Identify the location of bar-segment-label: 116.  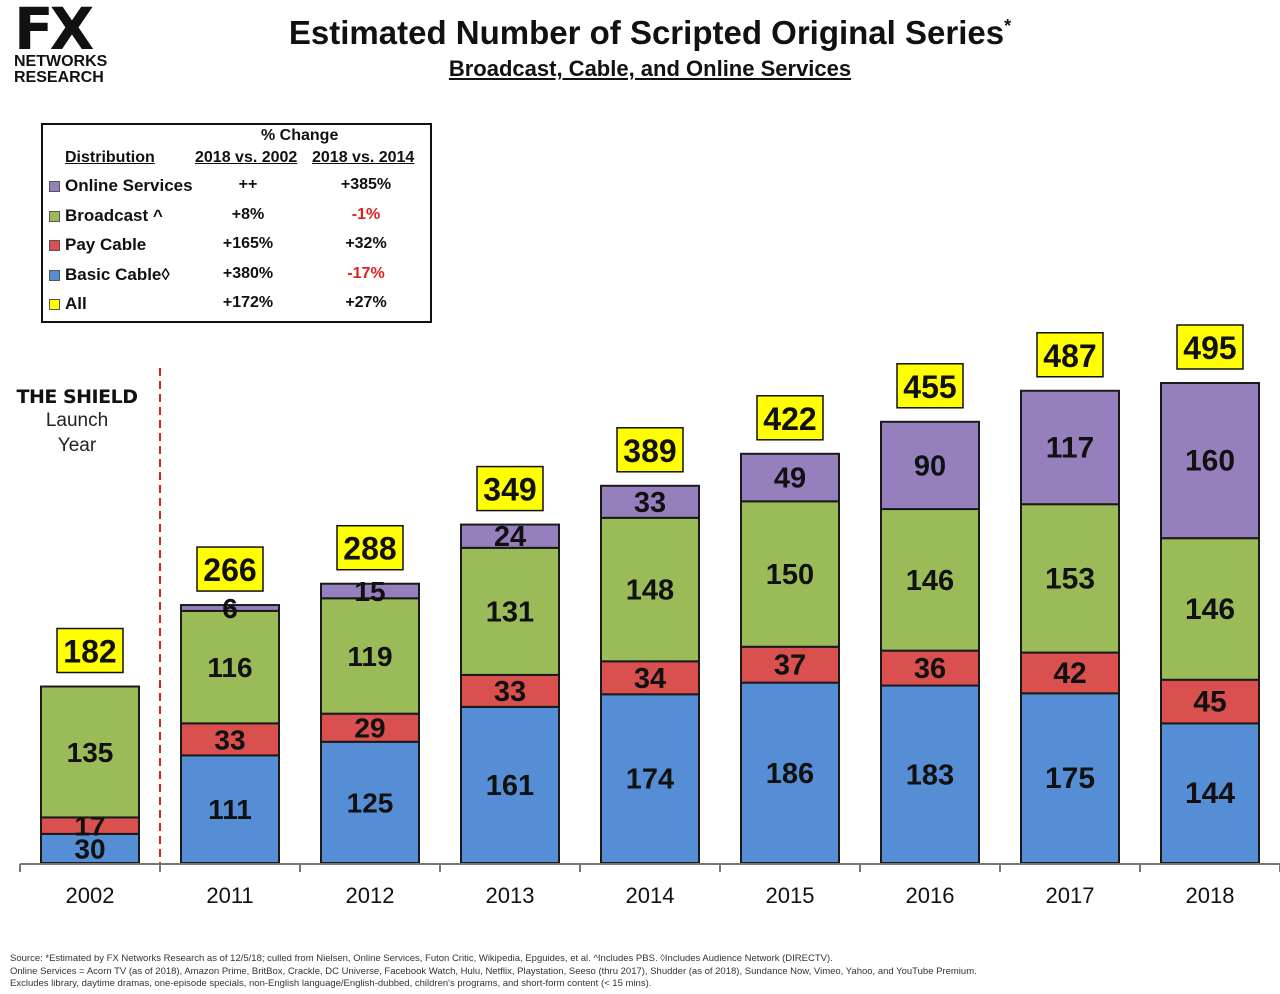
(229, 667).